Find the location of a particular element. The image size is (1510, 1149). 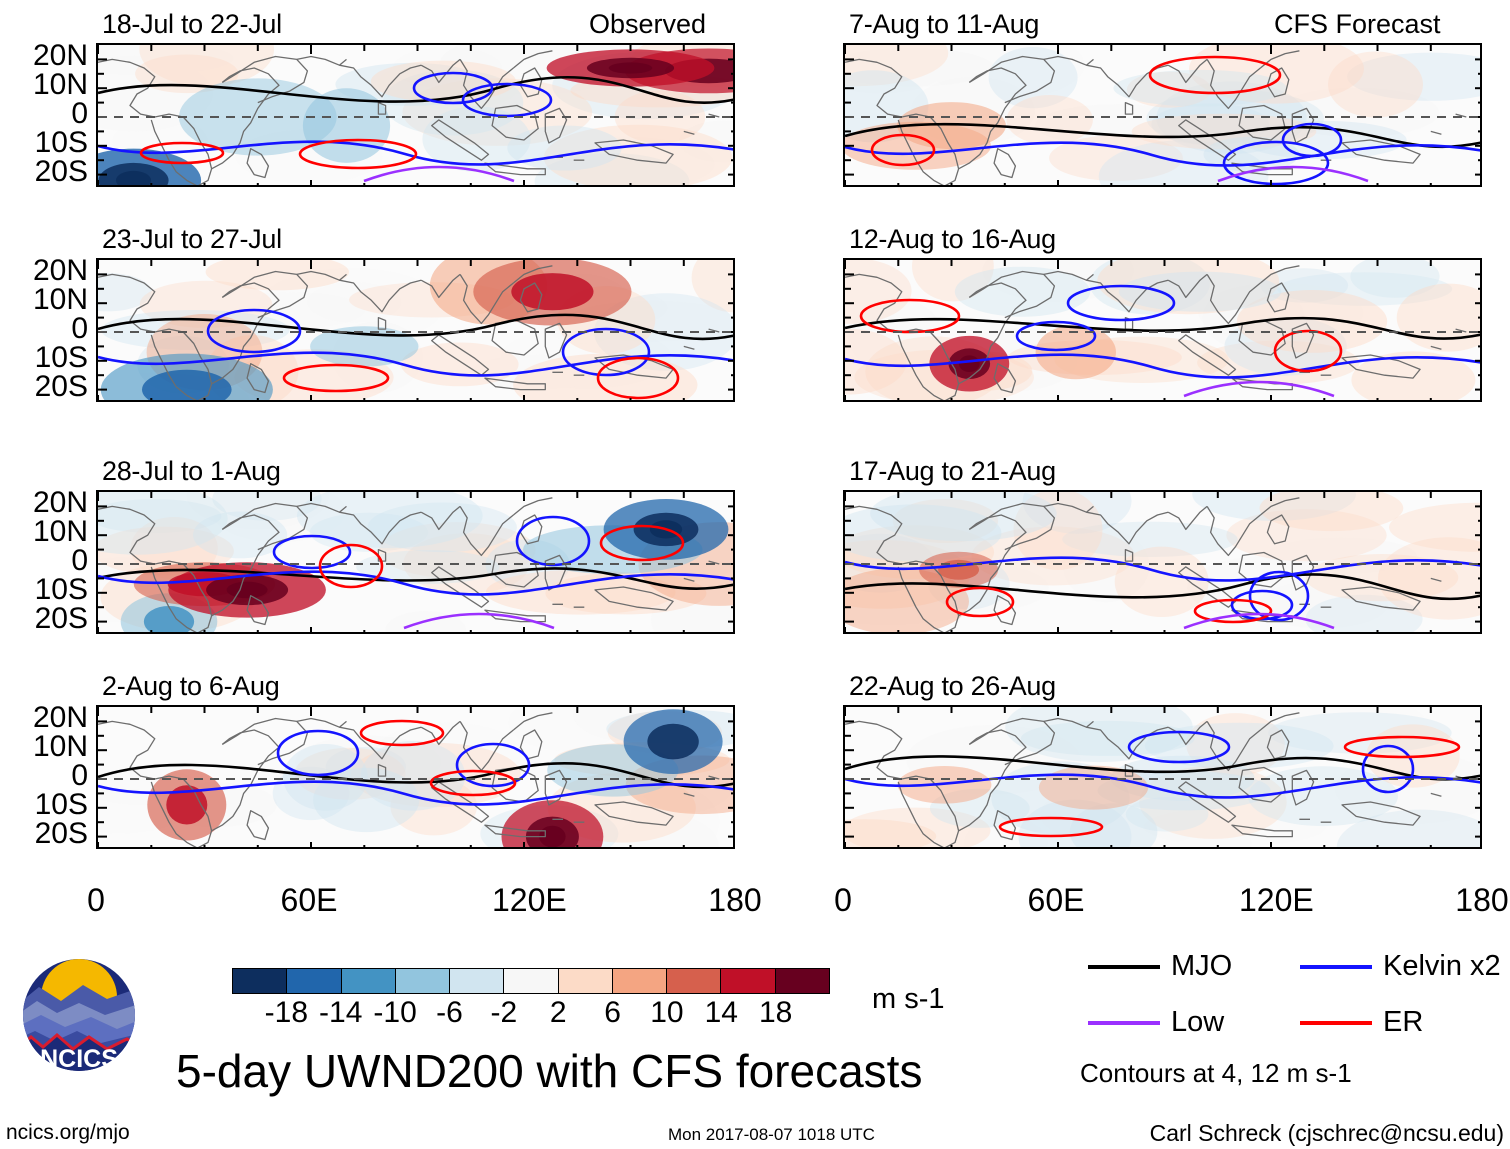

colorbar-tick-label: -18 is located at coordinates (286, 1012).